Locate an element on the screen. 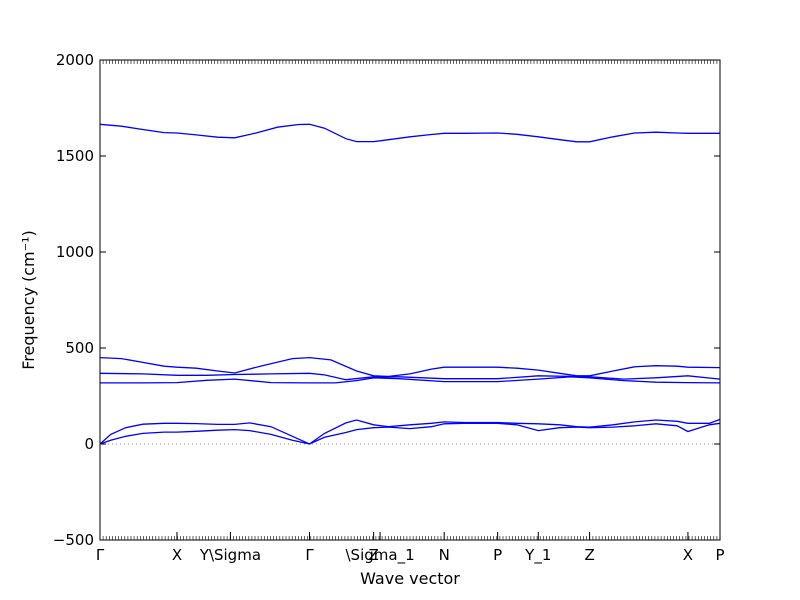  y-tick-label: 2000 is located at coordinates (75, 60).